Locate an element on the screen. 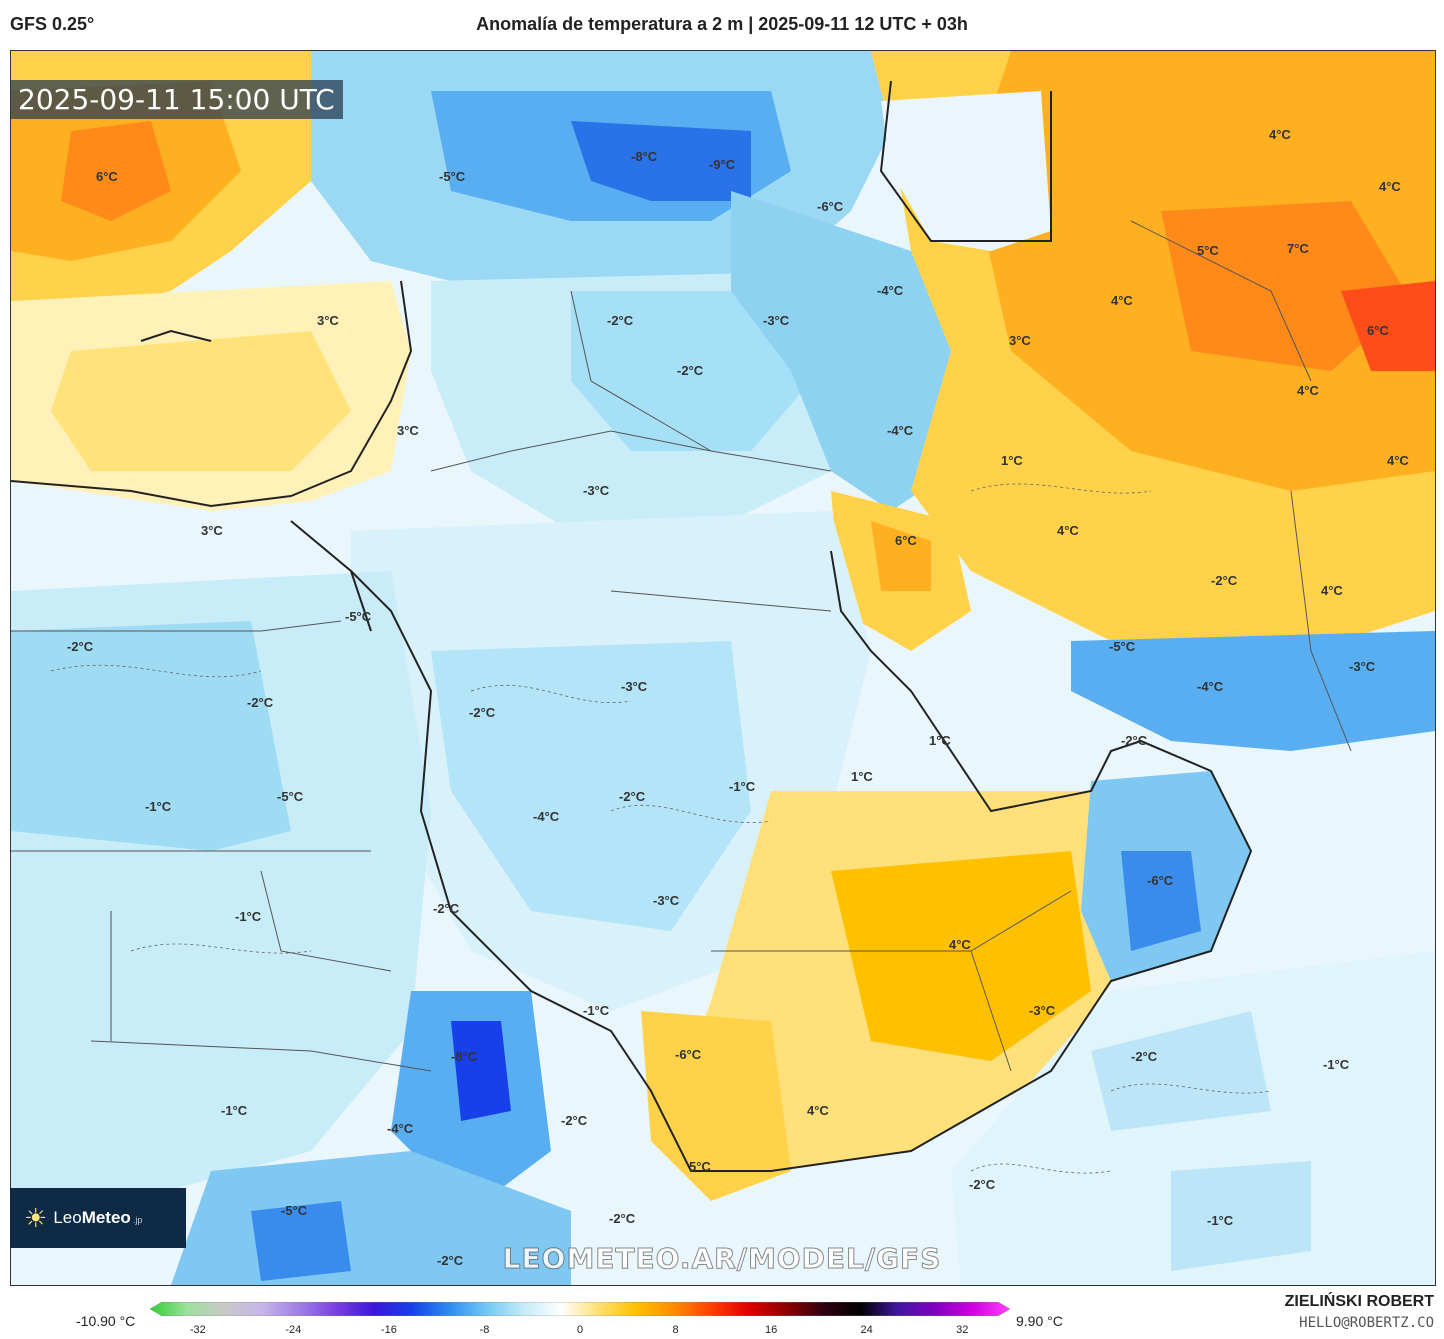 This screenshot has height=1339, width=1444. source-watermark: LEOMETEO.AR/MODEL/GFS is located at coordinates (722, 1259).